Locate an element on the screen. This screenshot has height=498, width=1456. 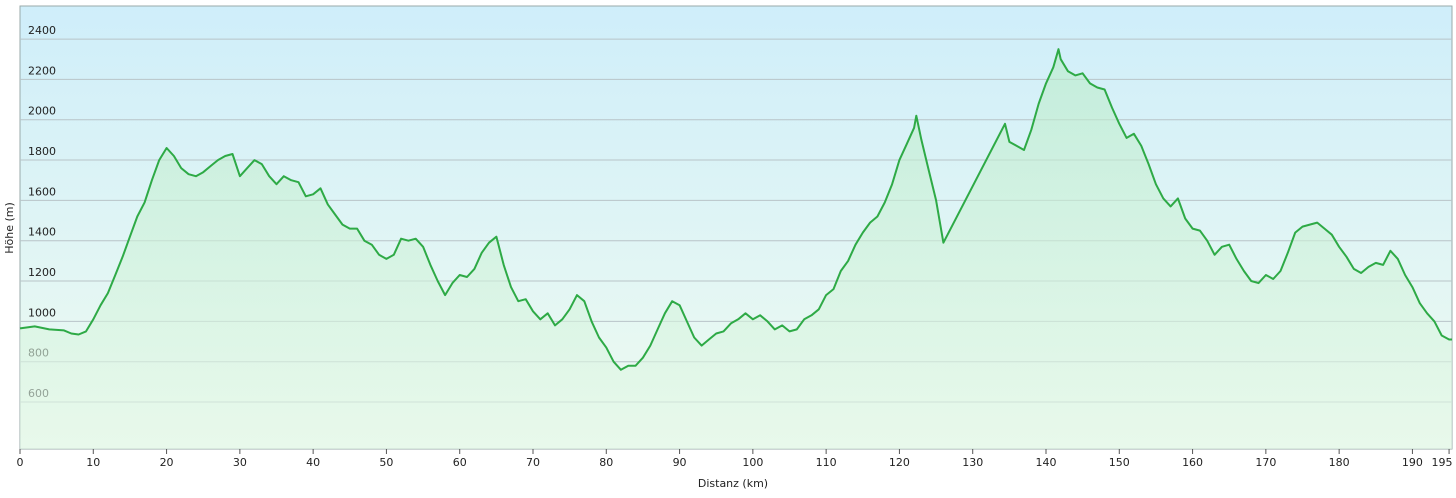
y-tick-label: 2400 is located at coordinates (42, 30).